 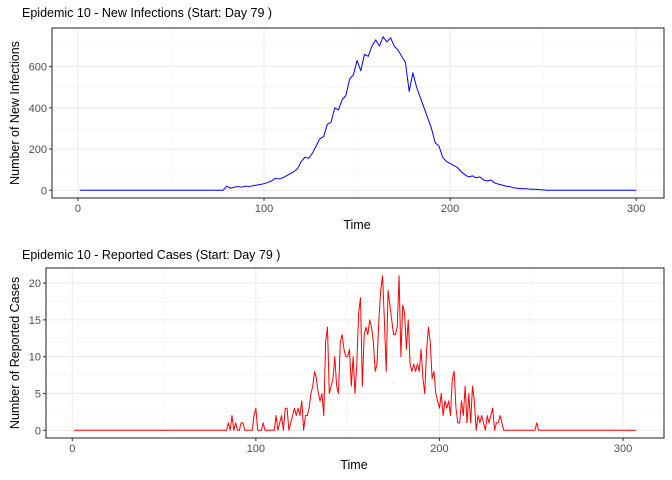 I want to click on y-tick-label: 400, so click(x=38, y=109).